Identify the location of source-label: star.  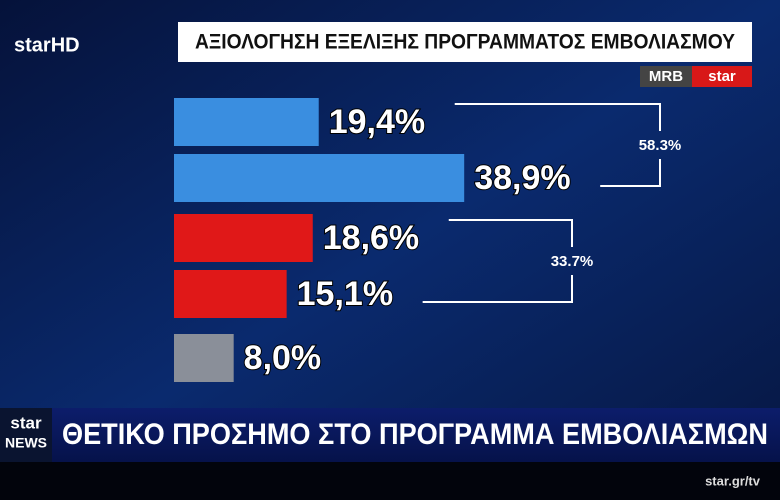
(722, 76).